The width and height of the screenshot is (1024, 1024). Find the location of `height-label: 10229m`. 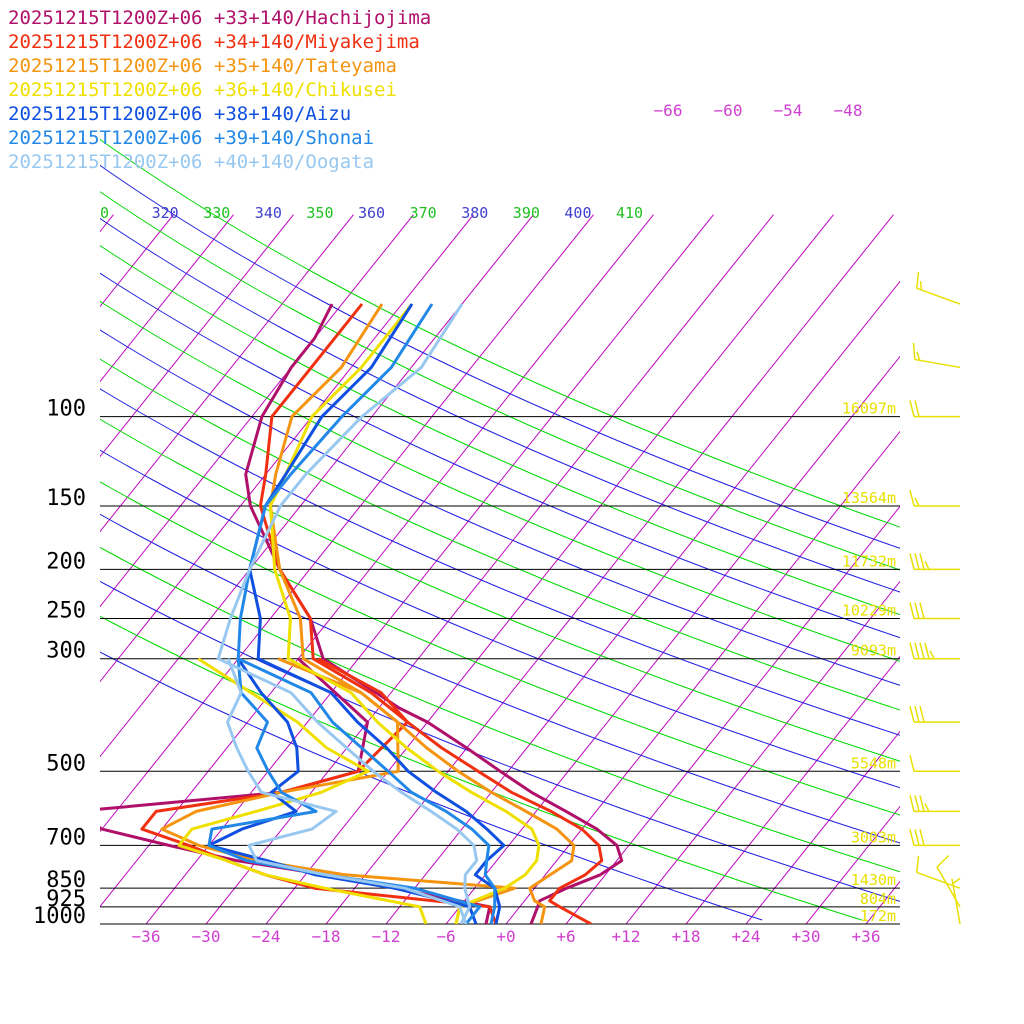

height-label: 10229m is located at coordinates (869, 611).